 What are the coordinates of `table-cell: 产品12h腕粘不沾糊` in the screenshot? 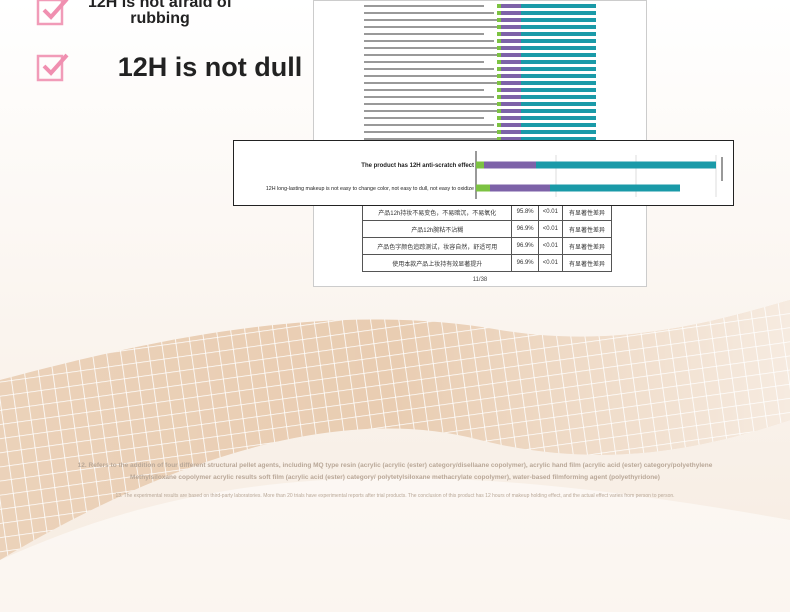 It's located at (437, 229).